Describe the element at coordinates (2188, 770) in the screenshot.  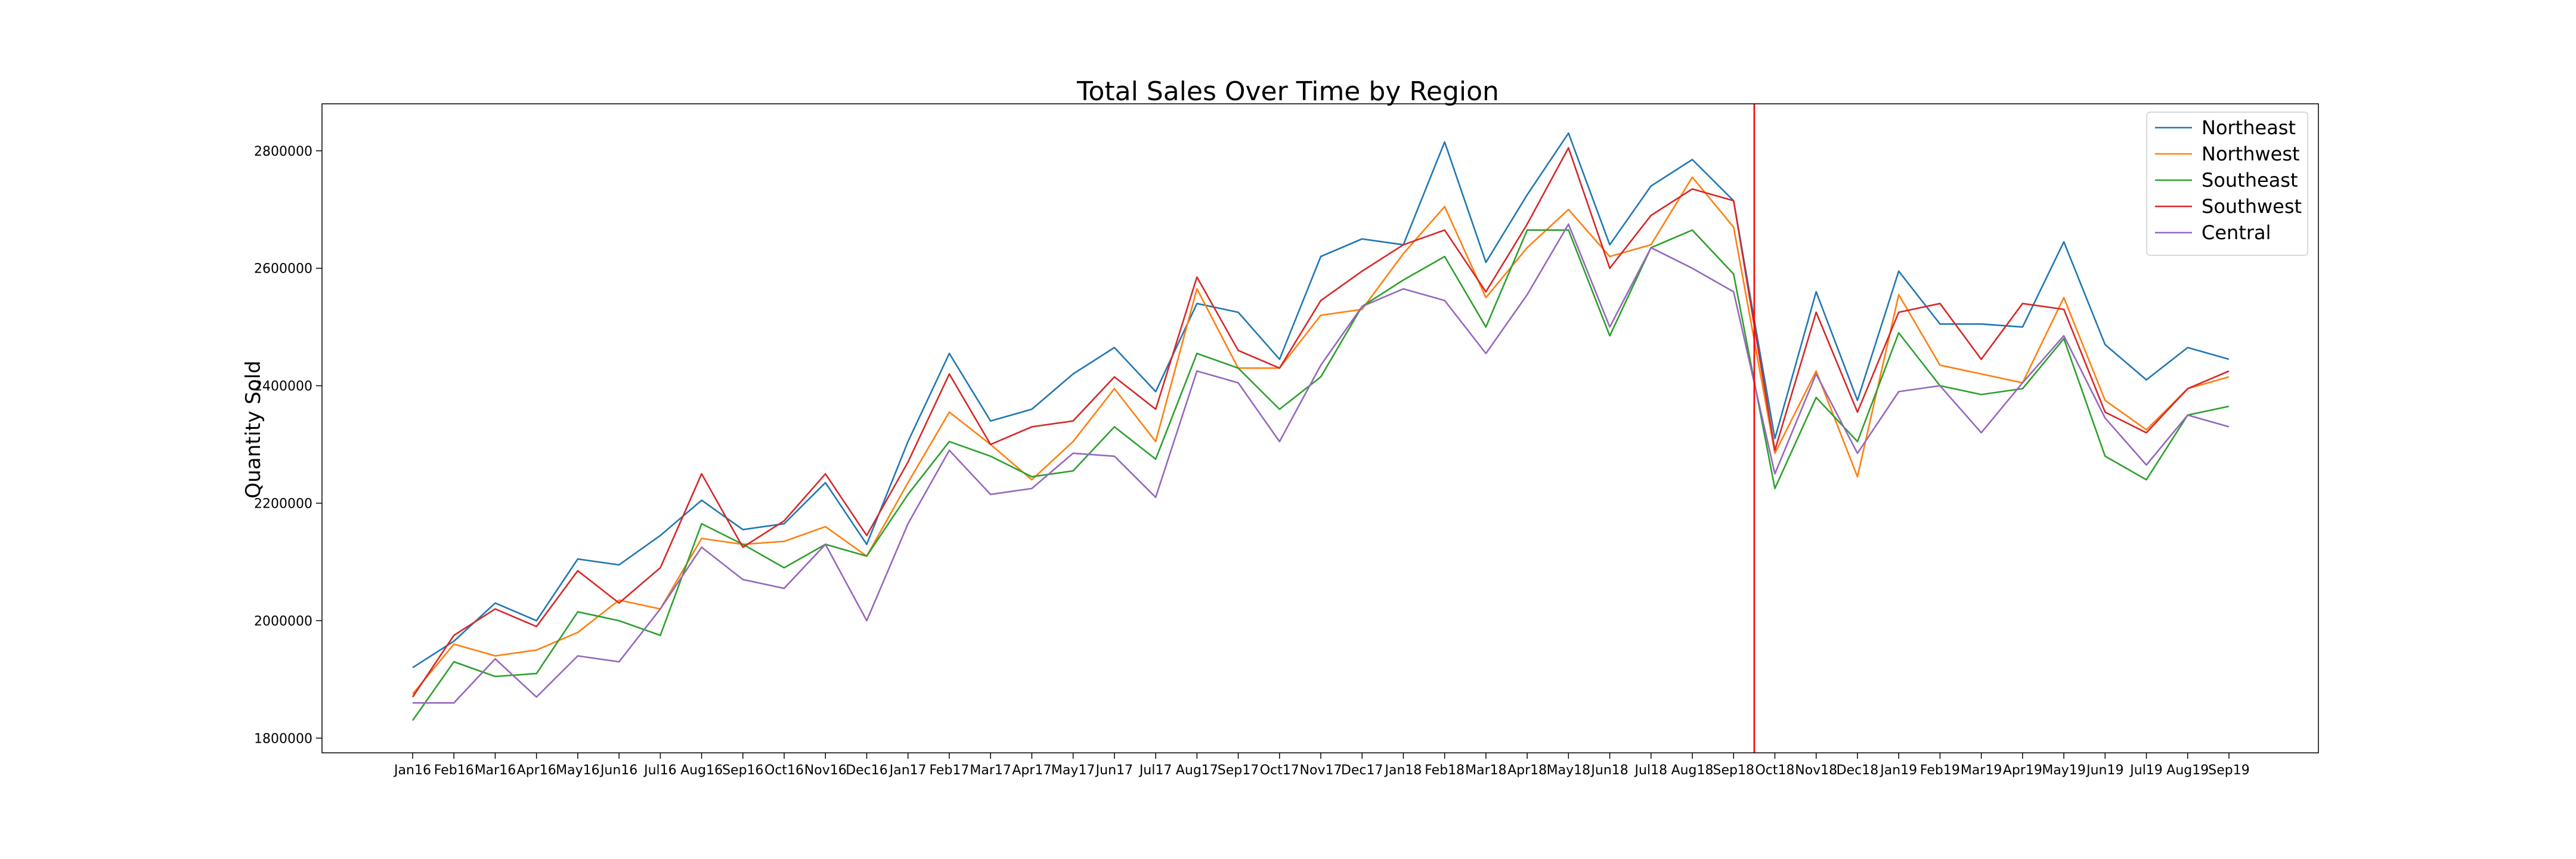
I see `x-tick-label: Aug19` at that location.